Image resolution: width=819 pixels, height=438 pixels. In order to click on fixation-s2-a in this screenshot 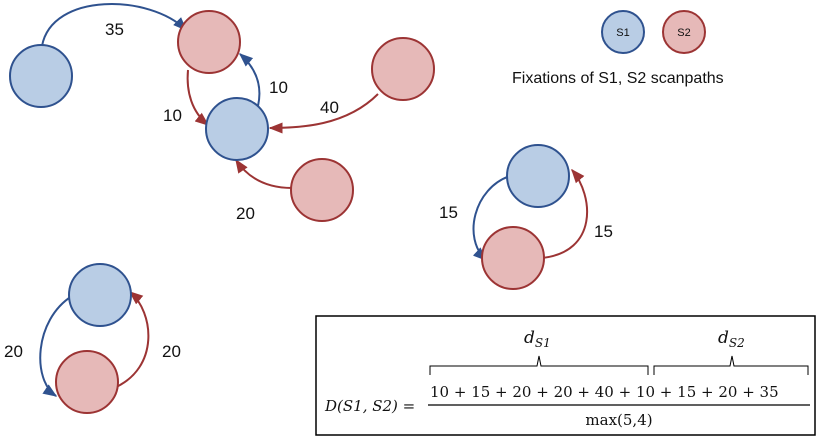, I will do `click(209, 42)`.